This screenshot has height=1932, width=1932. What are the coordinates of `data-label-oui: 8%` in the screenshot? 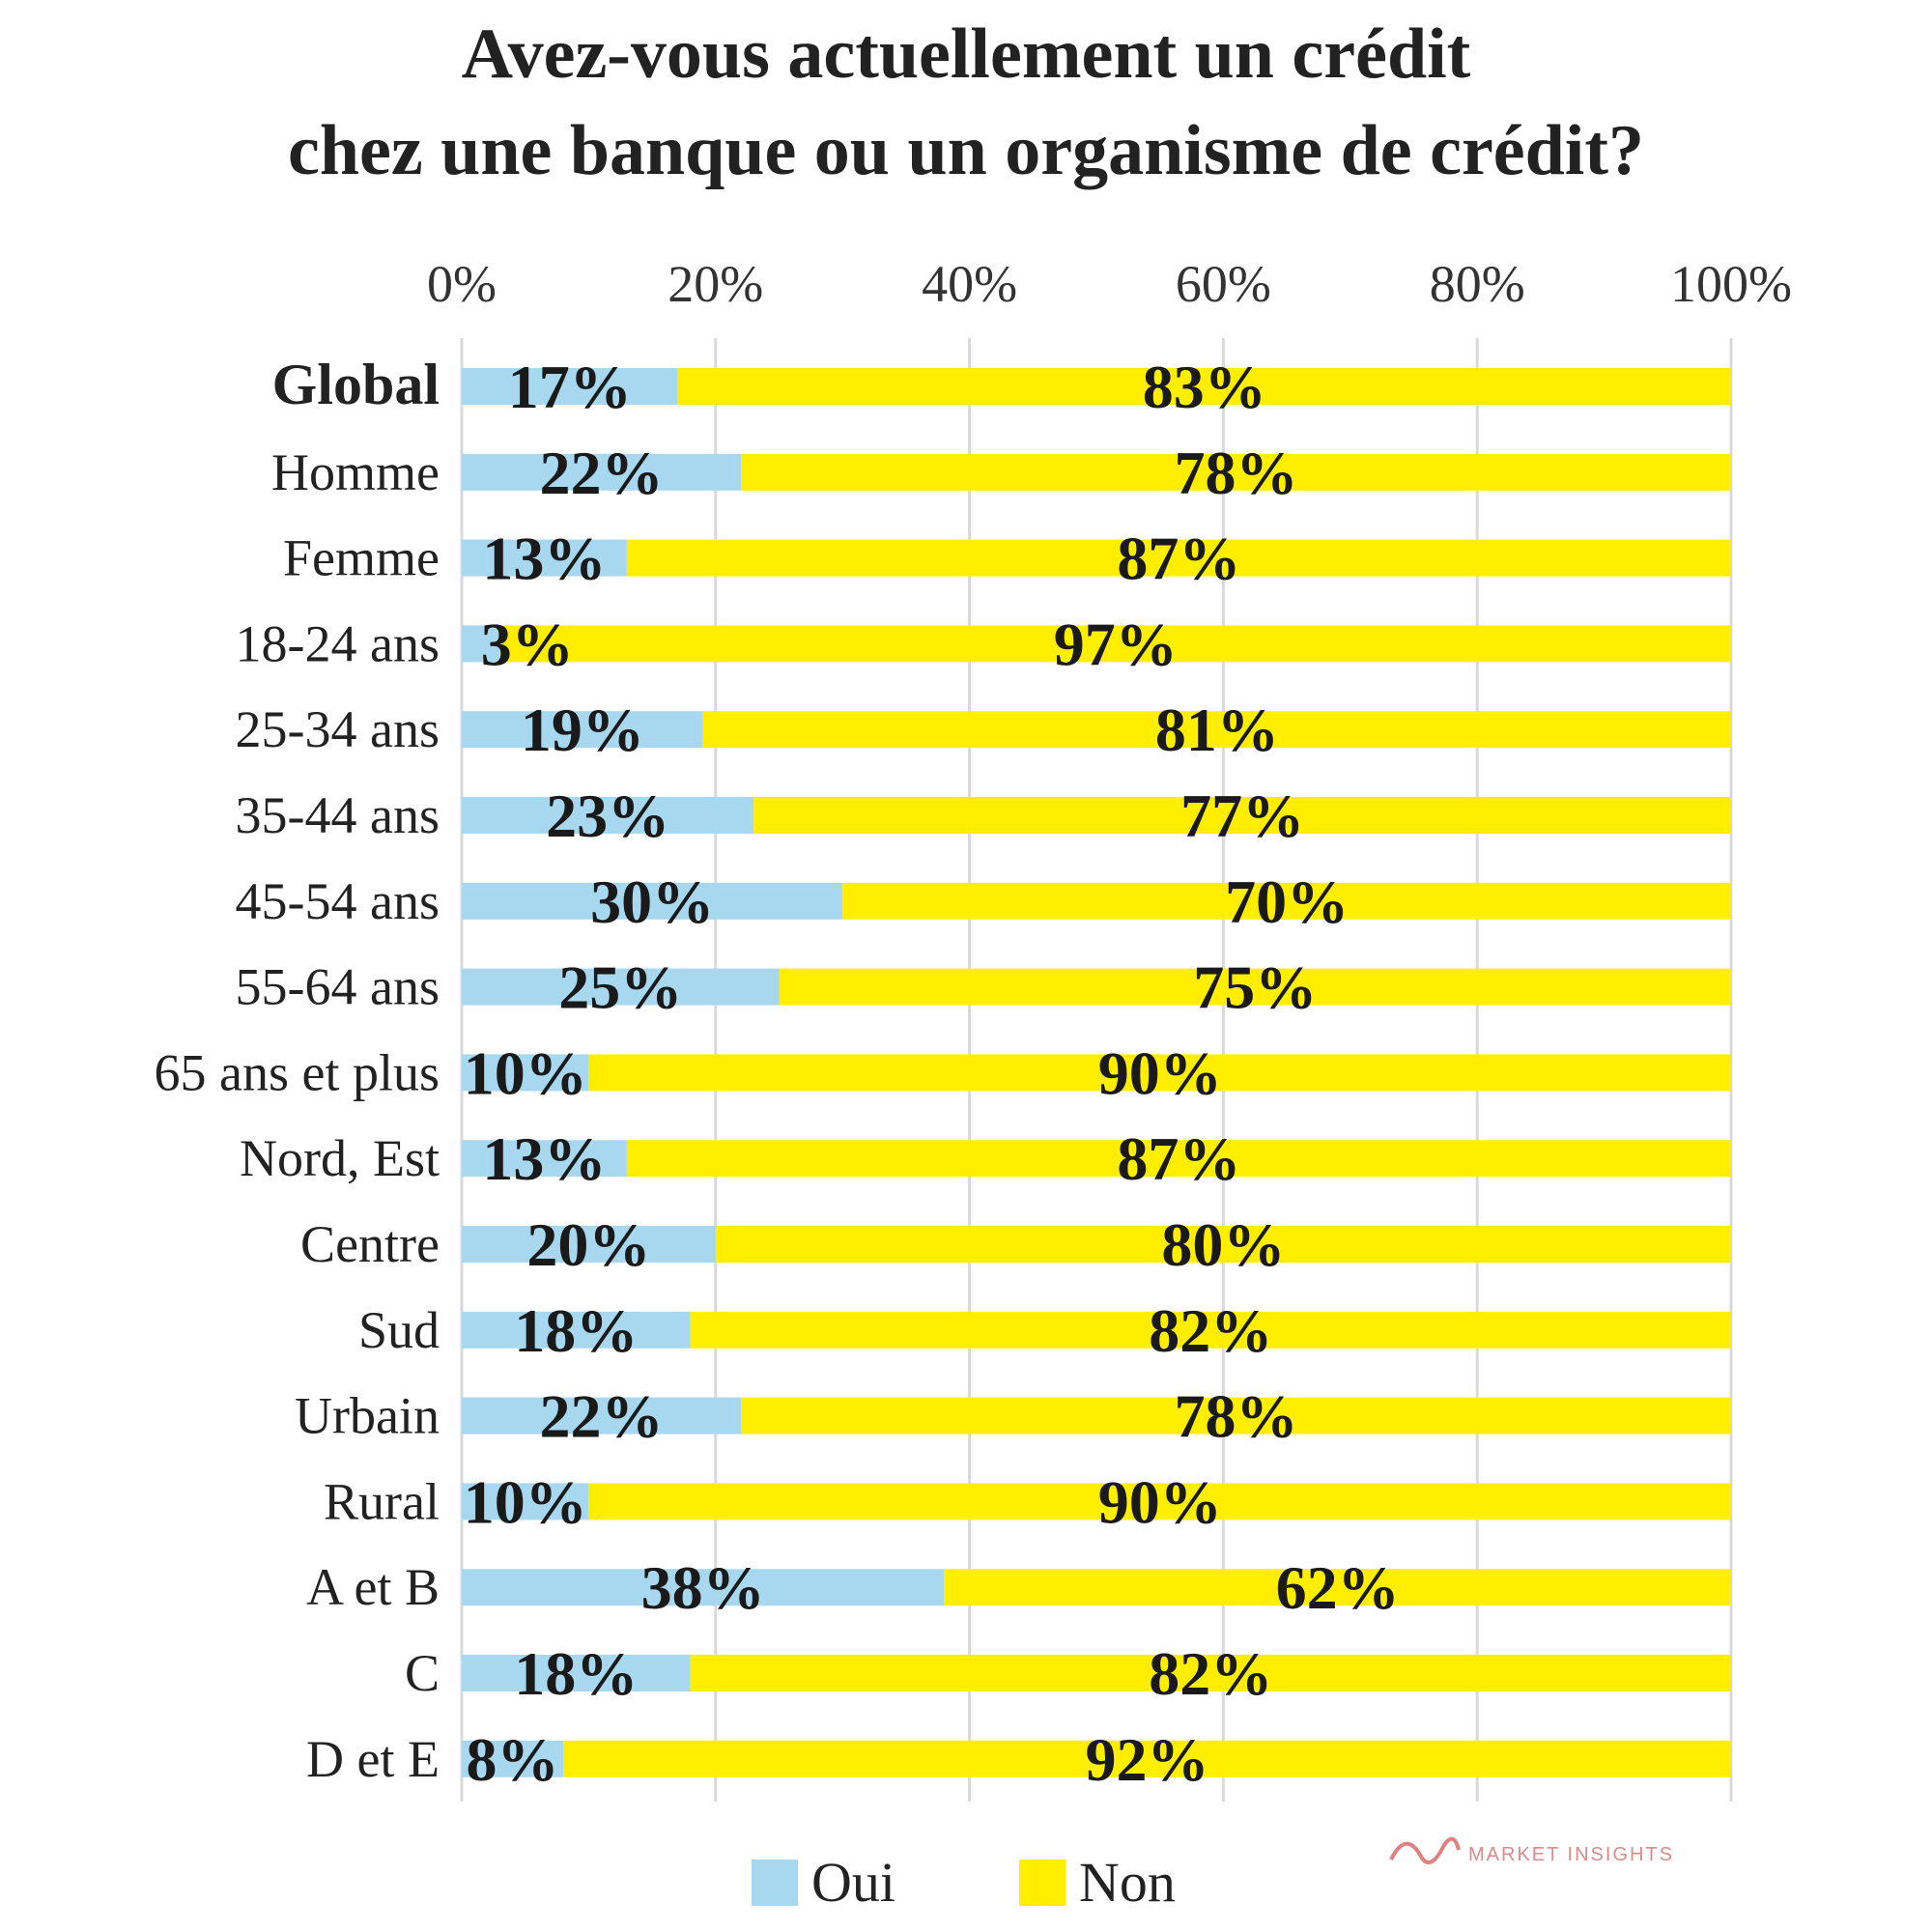 It's located at (513, 1759).